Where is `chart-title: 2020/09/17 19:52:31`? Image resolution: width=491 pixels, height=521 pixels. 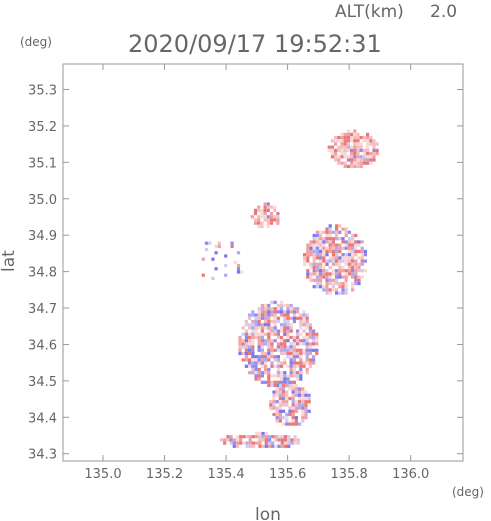 chart-title: 2020/09/17 19:52:31 is located at coordinates (255, 44).